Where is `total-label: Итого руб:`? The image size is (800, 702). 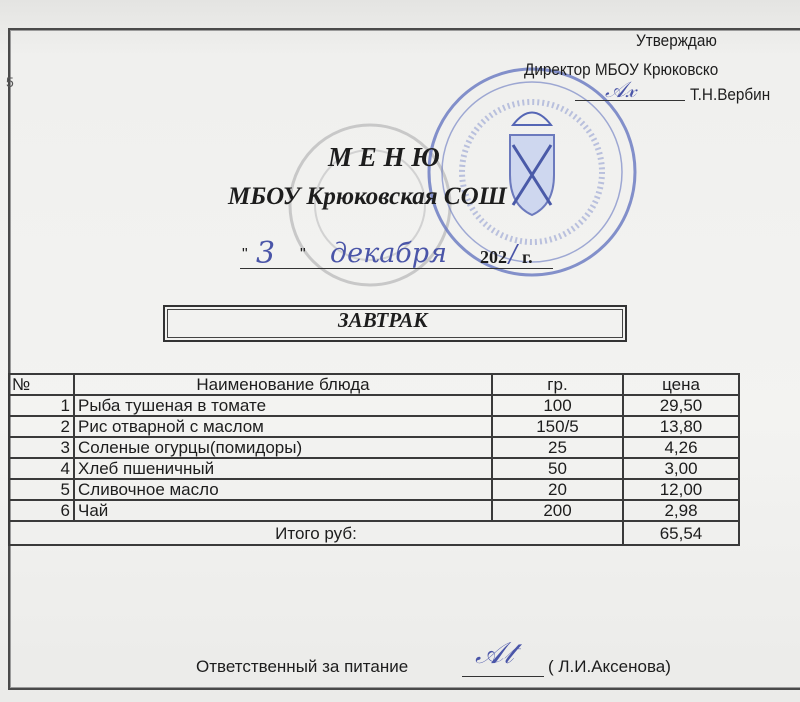
total-label: Итого руб: is located at coordinates (316, 533).